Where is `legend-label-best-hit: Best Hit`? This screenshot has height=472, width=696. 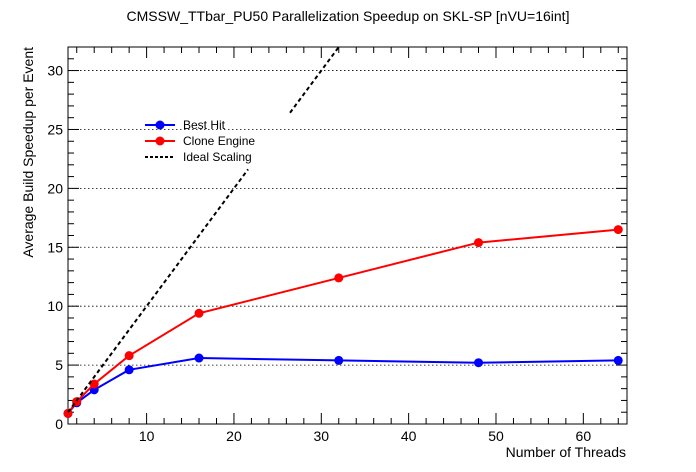 legend-label-best-hit: Best Hit is located at coordinates (204, 125).